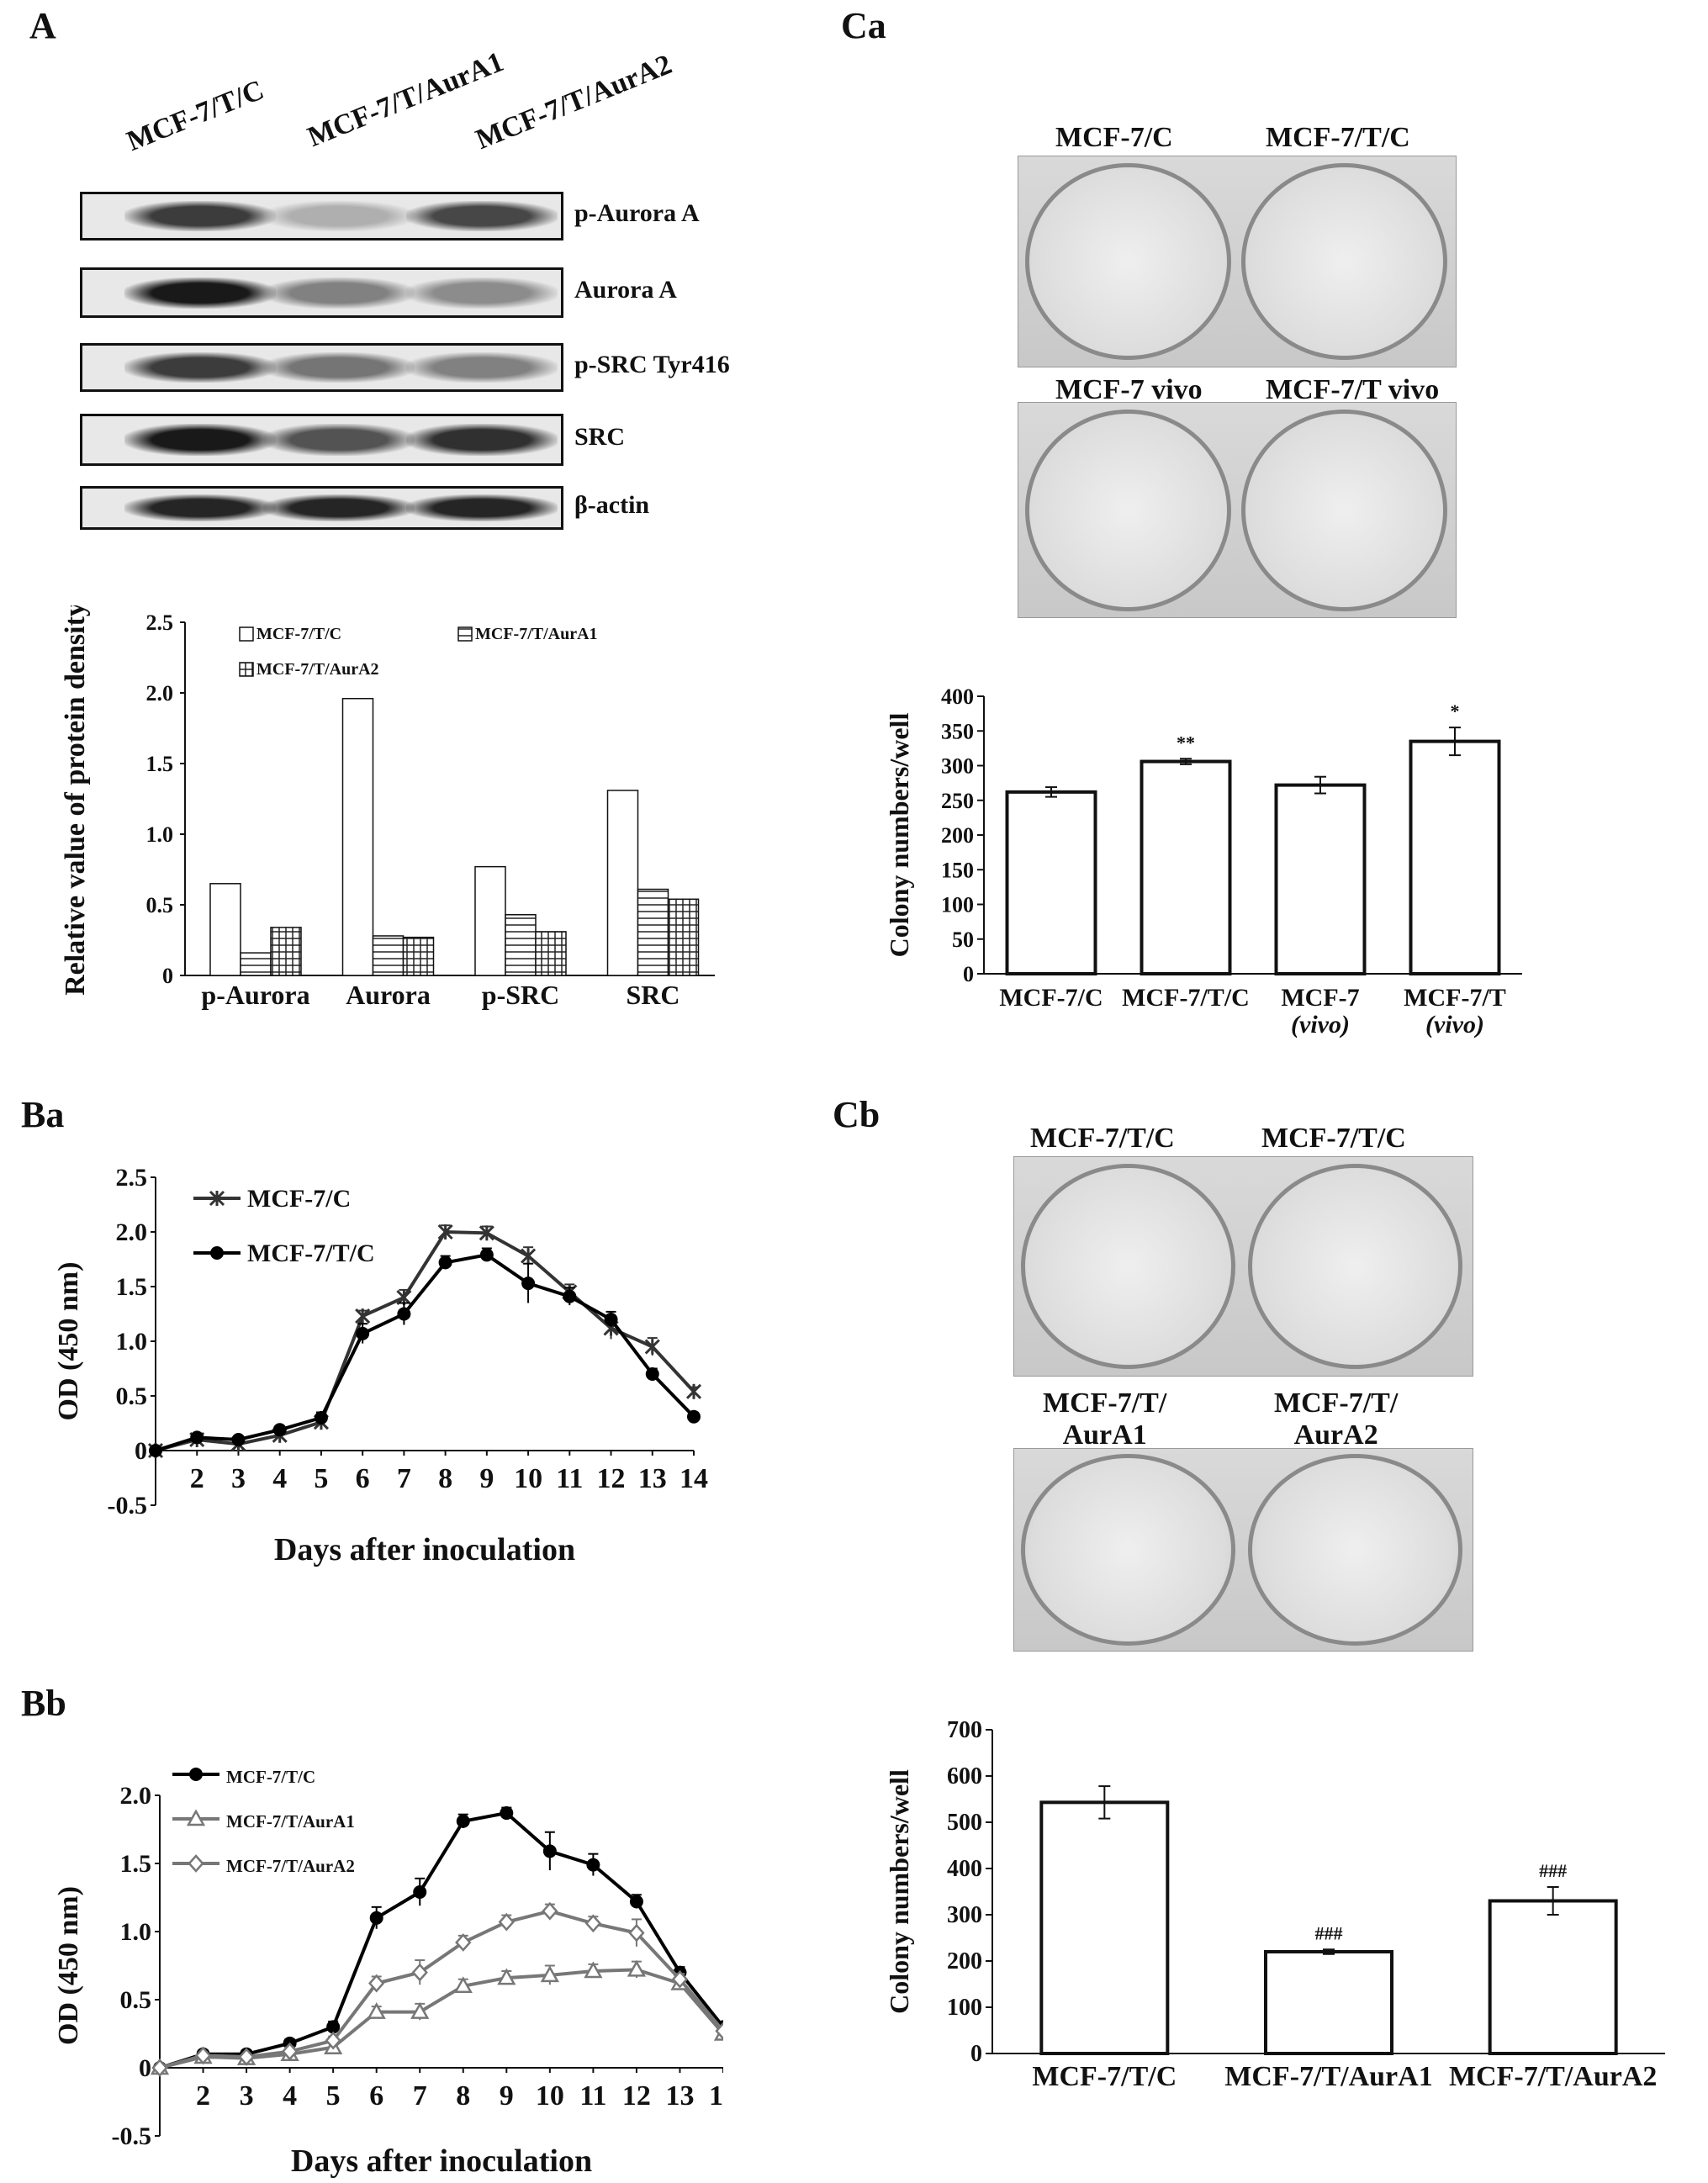  What do you see at coordinates (1333, 1138) in the screenshot?
I see `plate-label: MCF-7/T/C` at bounding box center [1333, 1138].